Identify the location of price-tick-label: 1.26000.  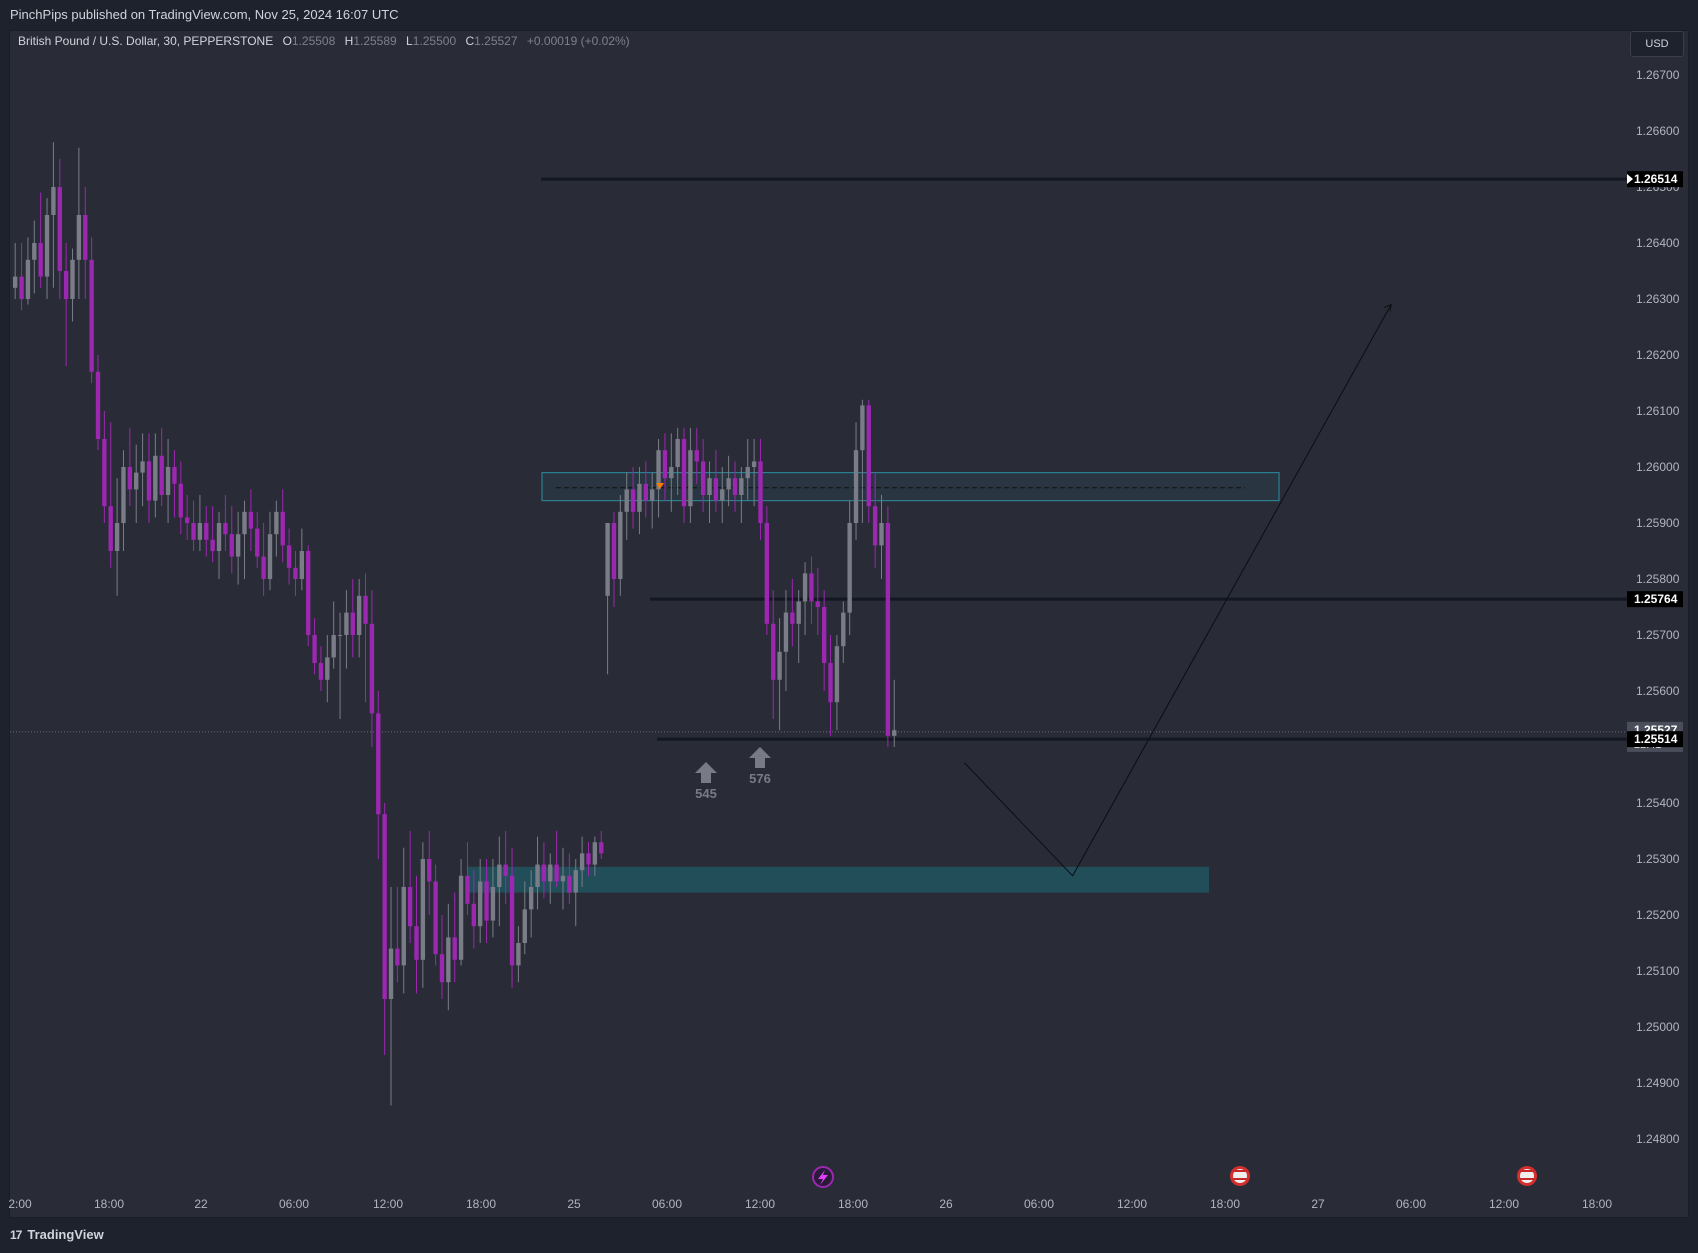
(1658, 467).